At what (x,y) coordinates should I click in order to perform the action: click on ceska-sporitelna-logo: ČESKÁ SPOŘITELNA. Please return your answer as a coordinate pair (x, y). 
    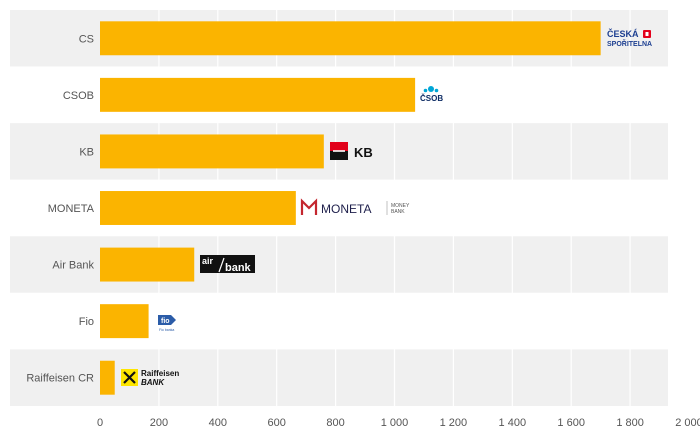
    Looking at the image, I should click on (629, 38).